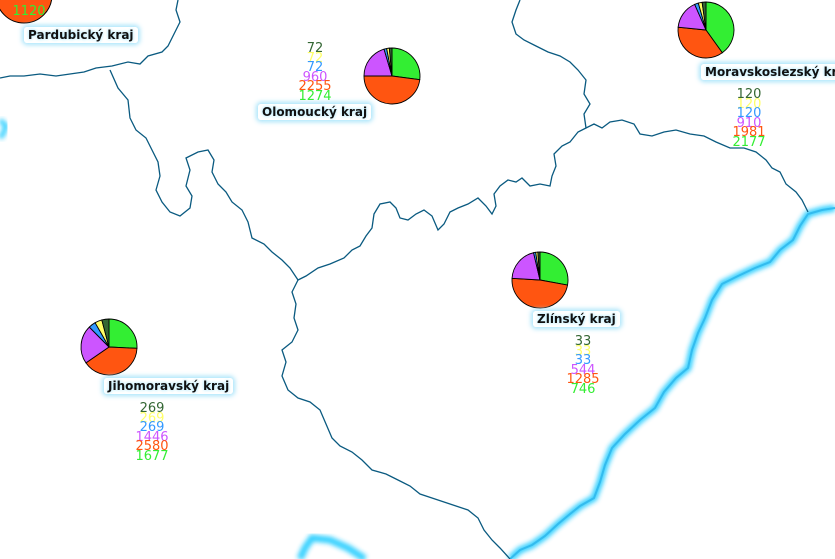 This screenshot has width=835, height=559. Describe the element at coordinates (583, 351) in the screenshot. I see `stat-value-2: 33` at that location.